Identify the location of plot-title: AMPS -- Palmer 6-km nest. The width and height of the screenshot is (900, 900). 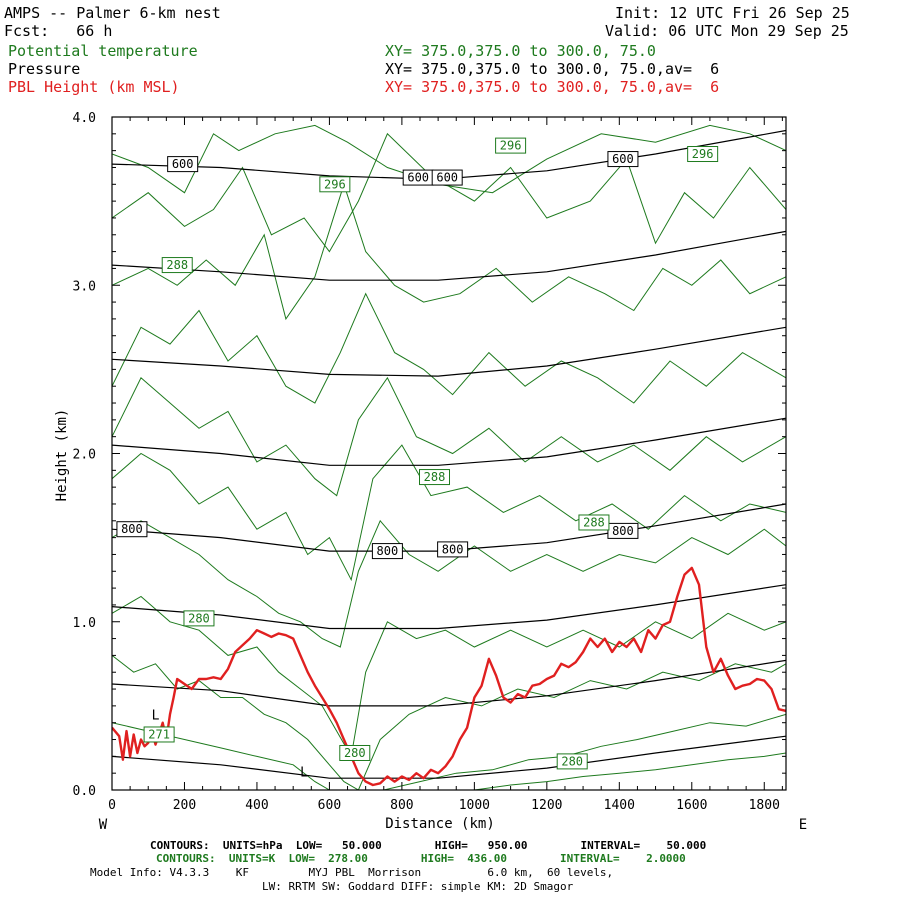
(112, 13).